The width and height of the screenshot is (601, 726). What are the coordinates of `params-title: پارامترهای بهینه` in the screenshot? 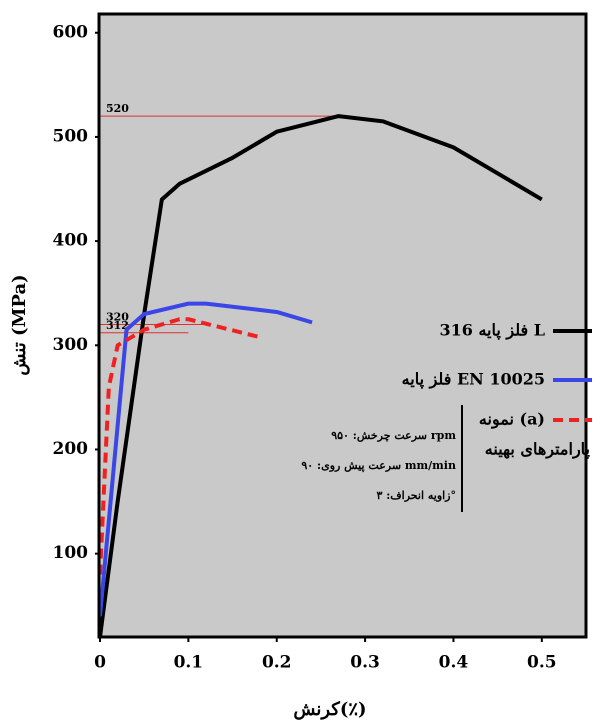 It's located at (538, 450).